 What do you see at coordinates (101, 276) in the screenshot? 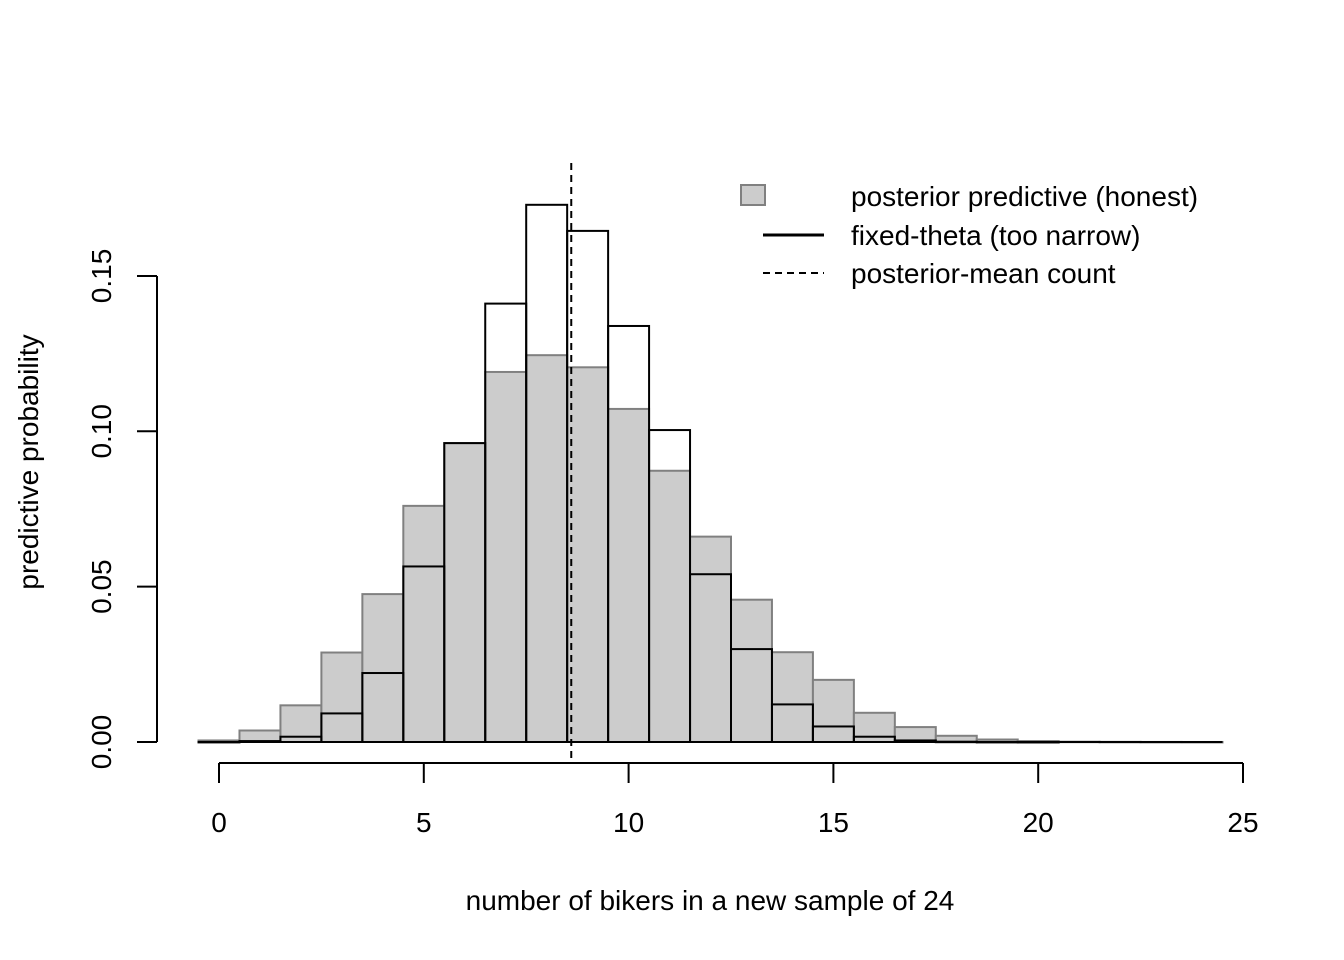
I see `y-tick-label-0.15: 0.15` at bounding box center [101, 276].